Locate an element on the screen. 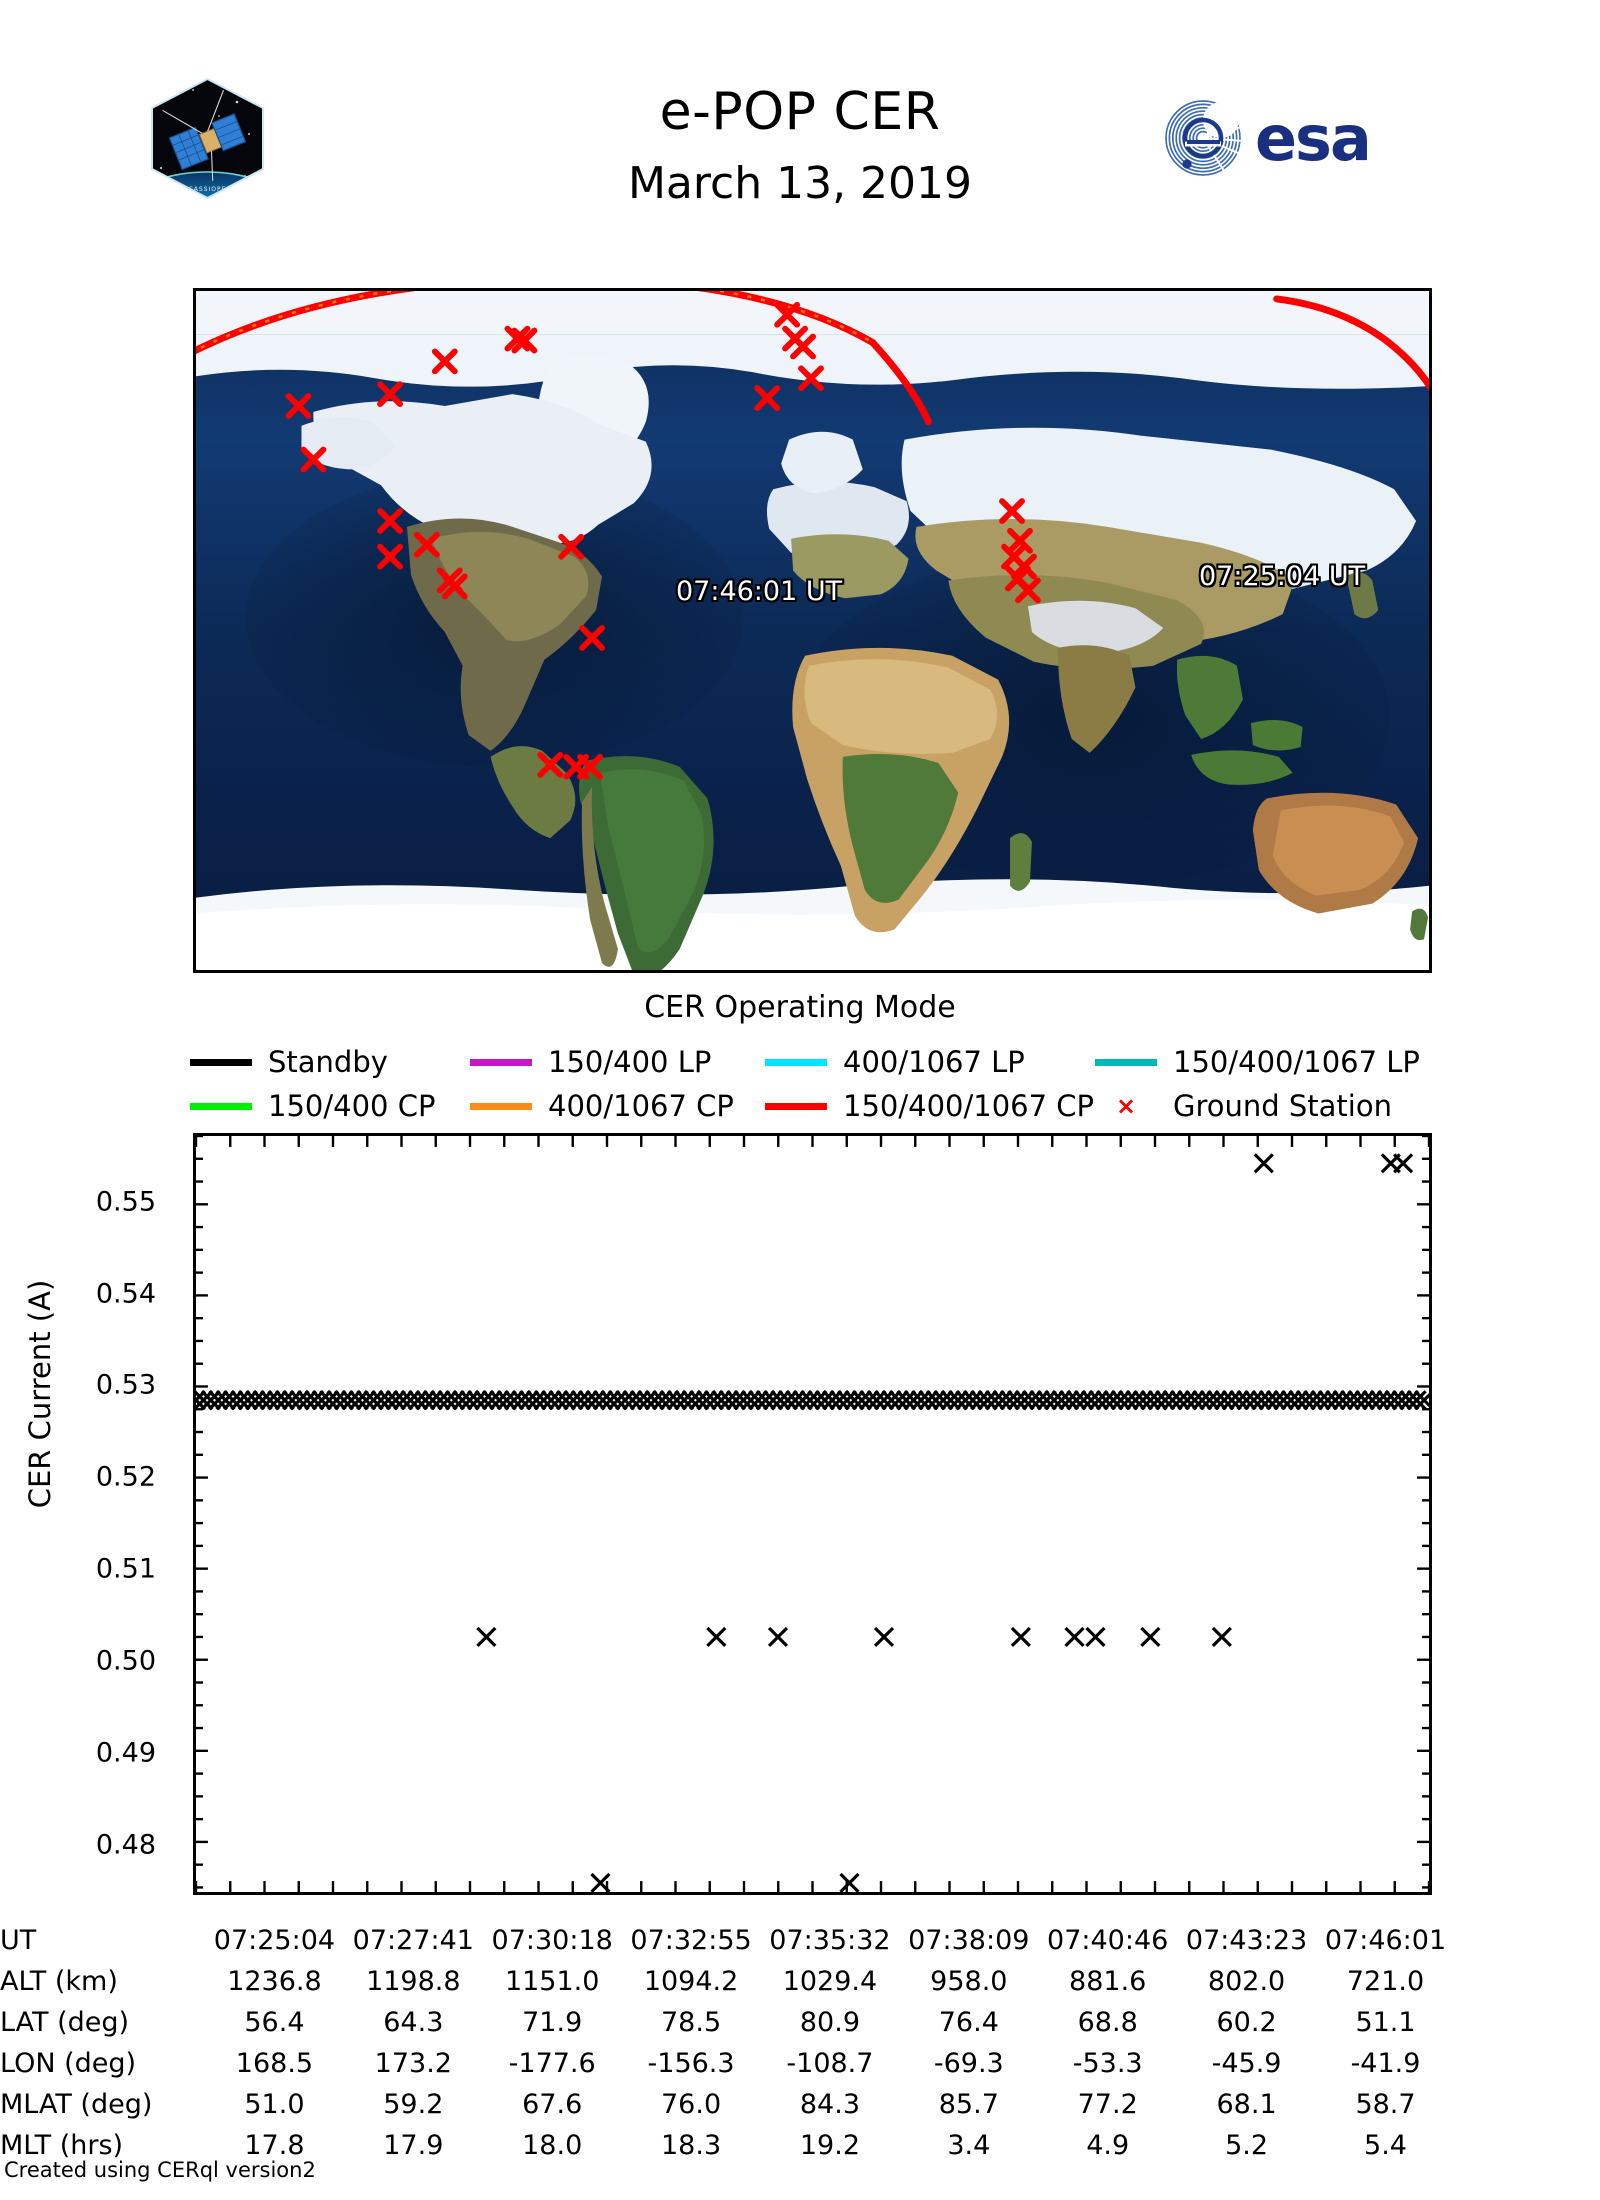 This screenshot has width=1600, height=2200. table-cell: -108.7 is located at coordinates (830, 2063).